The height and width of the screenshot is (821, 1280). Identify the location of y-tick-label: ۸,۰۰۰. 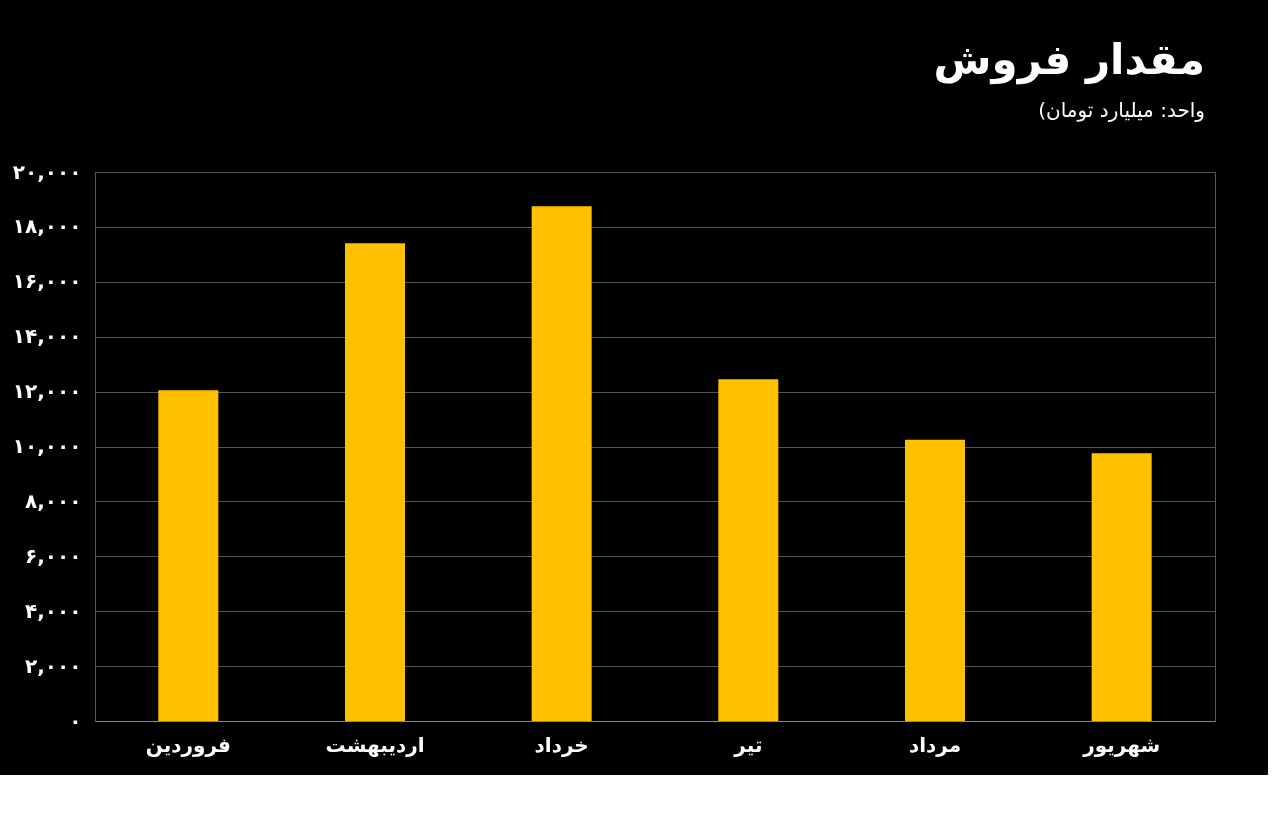
(53, 500).